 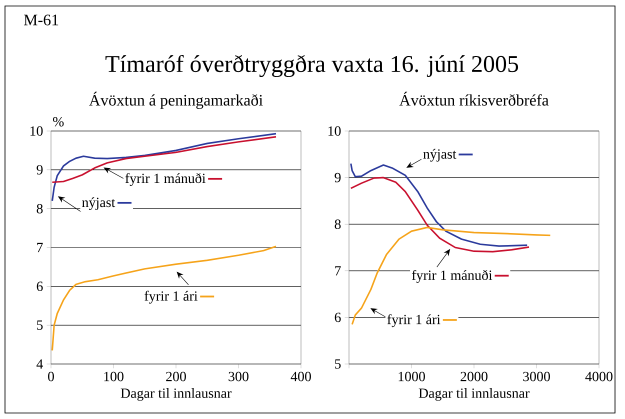 What do you see at coordinates (41, 20) in the screenshot?
I see `text: M-61` at bounding box center [41, 20].